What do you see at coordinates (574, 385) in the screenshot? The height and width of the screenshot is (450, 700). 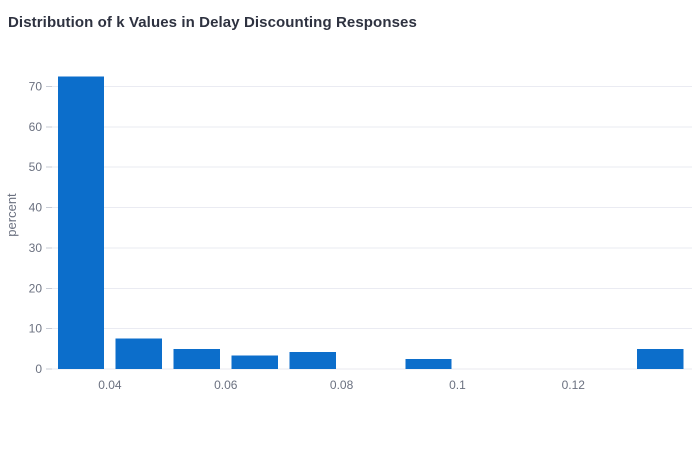 I see `x-tick-label: 0.12` at bounding box center [574, 385].